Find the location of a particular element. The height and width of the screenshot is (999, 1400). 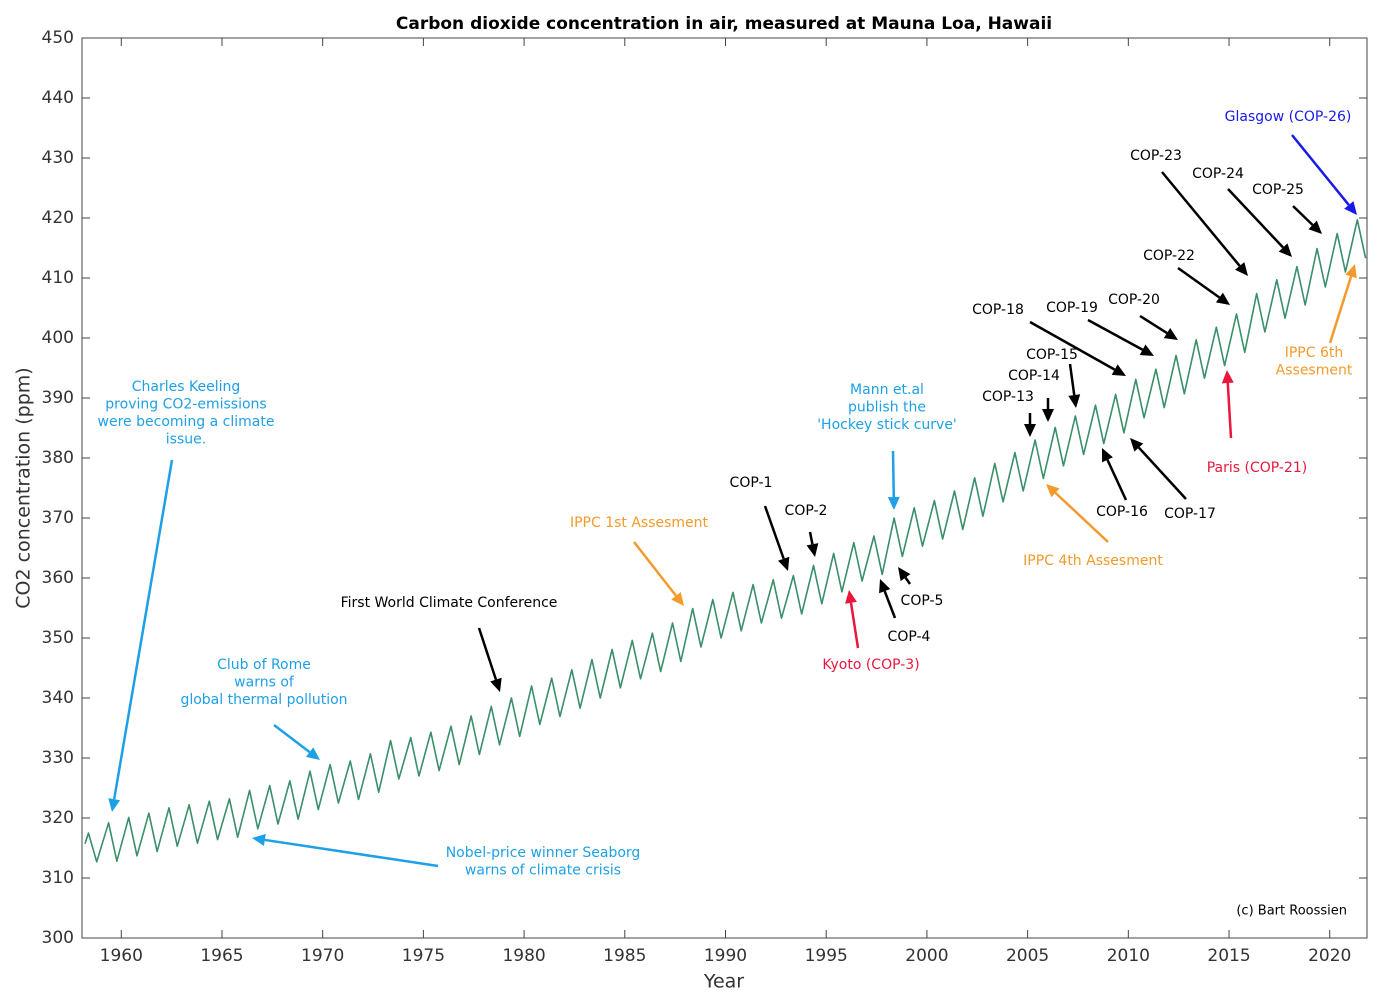

x-tick-label: 2010 is located at coordinates (1128, 956).